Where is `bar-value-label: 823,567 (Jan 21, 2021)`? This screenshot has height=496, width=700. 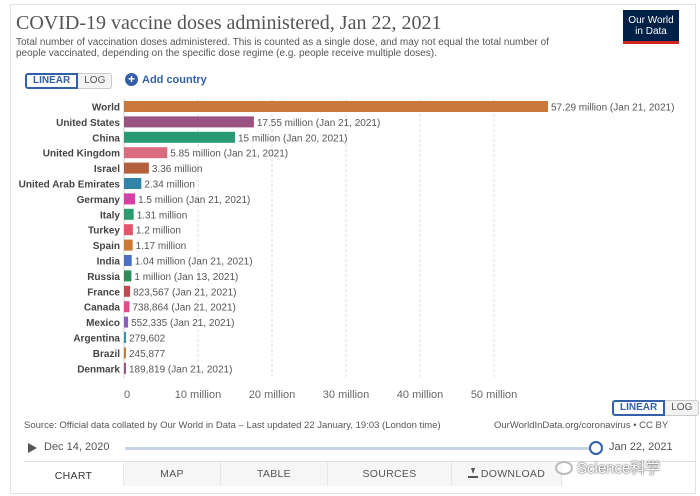 bar-value-label: 823,567 (Jan 21, 2021) is located at coordinates (184, 292).